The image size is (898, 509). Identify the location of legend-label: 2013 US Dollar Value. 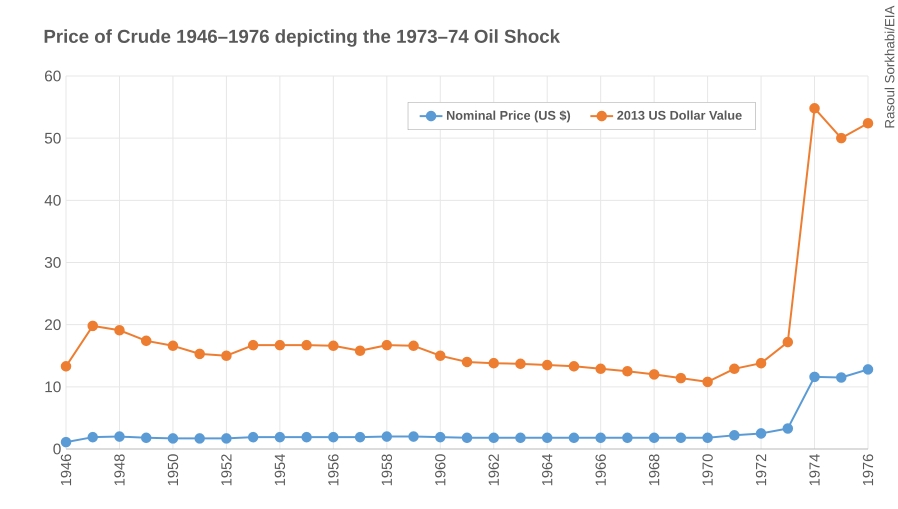
(679, 115).